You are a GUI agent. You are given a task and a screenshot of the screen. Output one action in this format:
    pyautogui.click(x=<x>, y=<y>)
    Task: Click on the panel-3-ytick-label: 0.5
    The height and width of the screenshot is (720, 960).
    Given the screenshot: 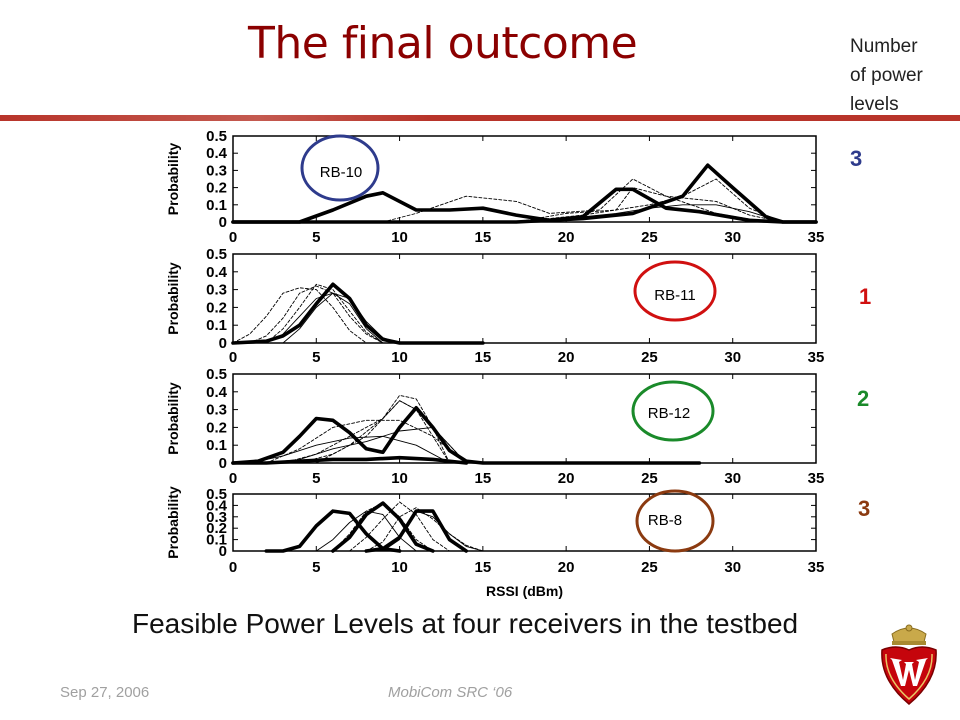 What is the action you would take?
    pyautogui.click(x=216, y=374)
    